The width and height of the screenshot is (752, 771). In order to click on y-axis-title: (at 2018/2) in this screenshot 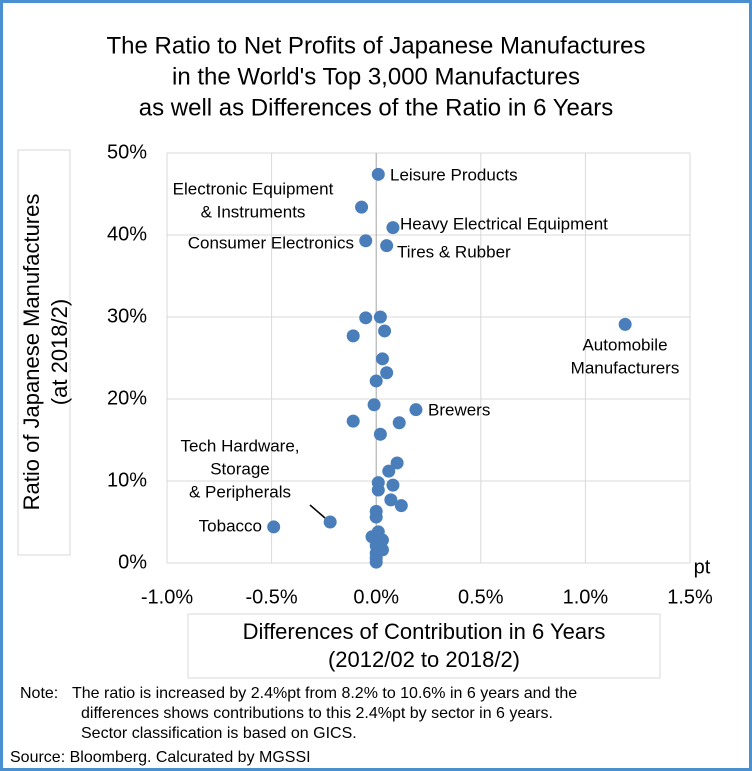, I will do `click(59, 352)`.